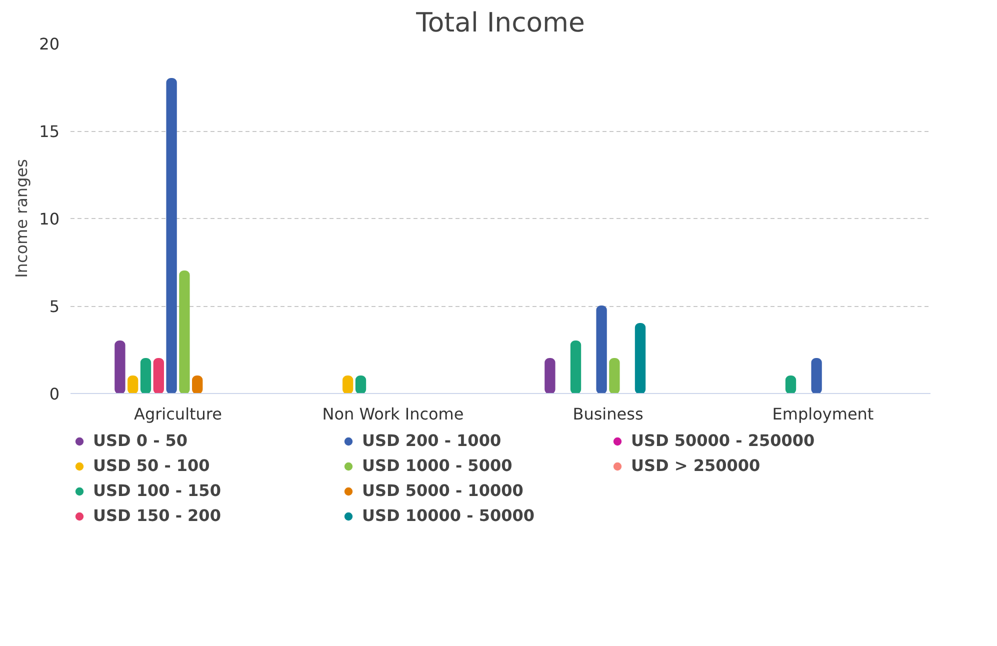  What do you see at coordinates (438, 465) in the screenshot?
I see `legend-label: USD 1000 - 5000` at bounding box center [438, 465].